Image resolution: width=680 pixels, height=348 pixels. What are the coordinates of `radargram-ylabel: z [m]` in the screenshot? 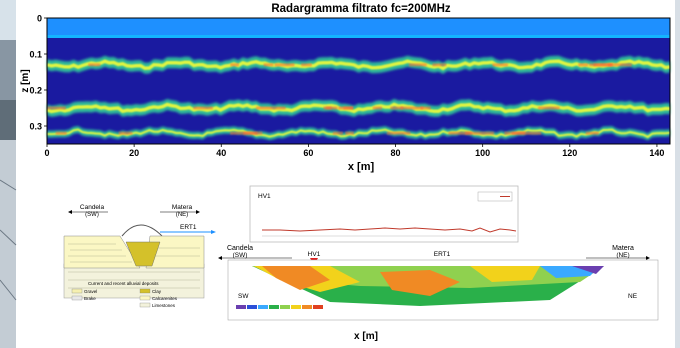 It's located at (25, 80).